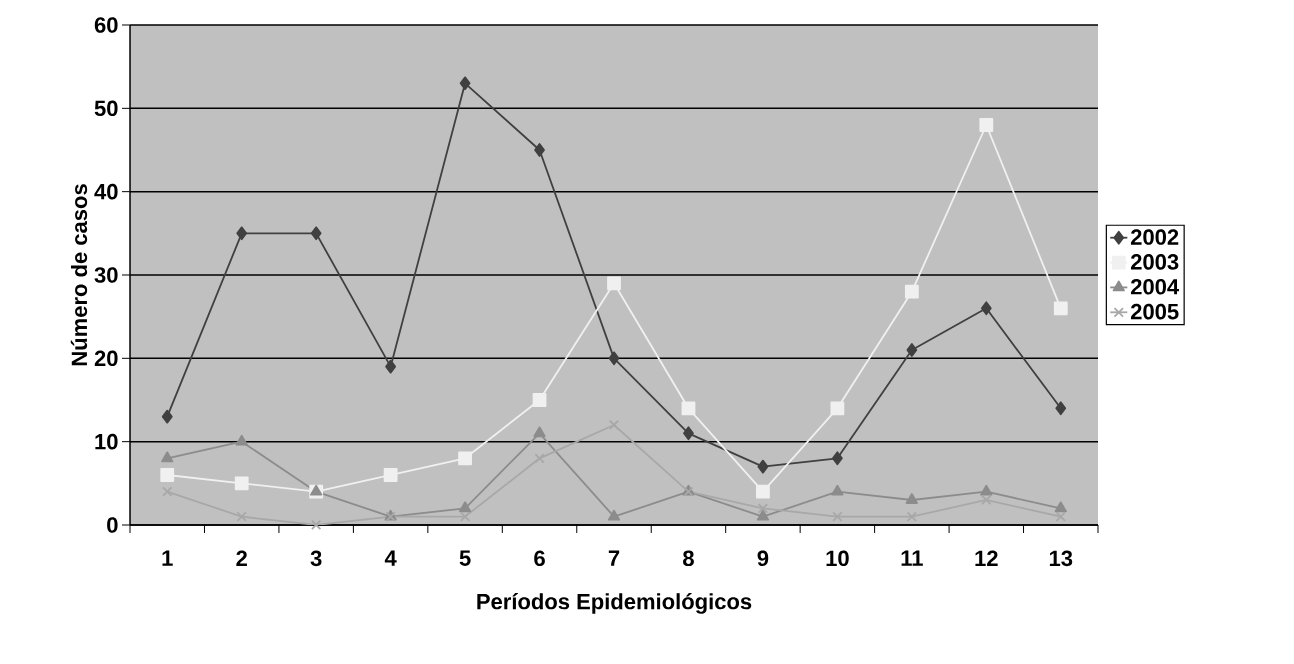  I want to click on y-tick-label: 30, so click(106, 275).